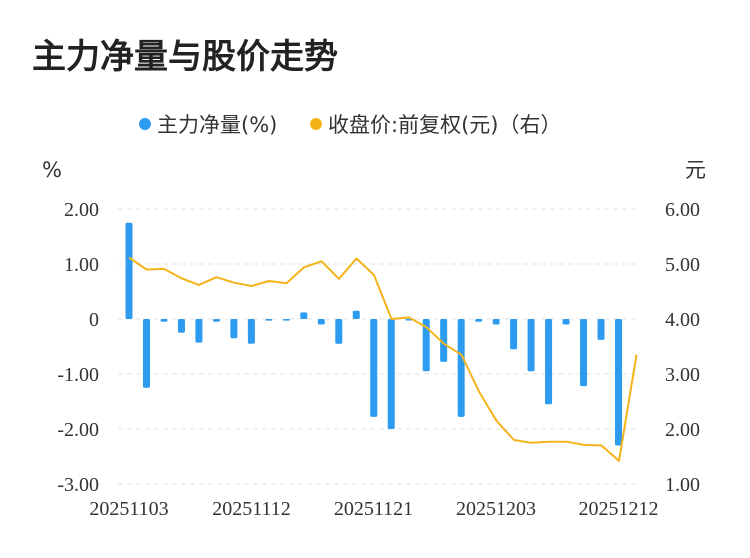  What do you see at coordinates (128, 509) in the screenshot?
I see `x-tick-label: 20251103` at bounding box center [128, 509].